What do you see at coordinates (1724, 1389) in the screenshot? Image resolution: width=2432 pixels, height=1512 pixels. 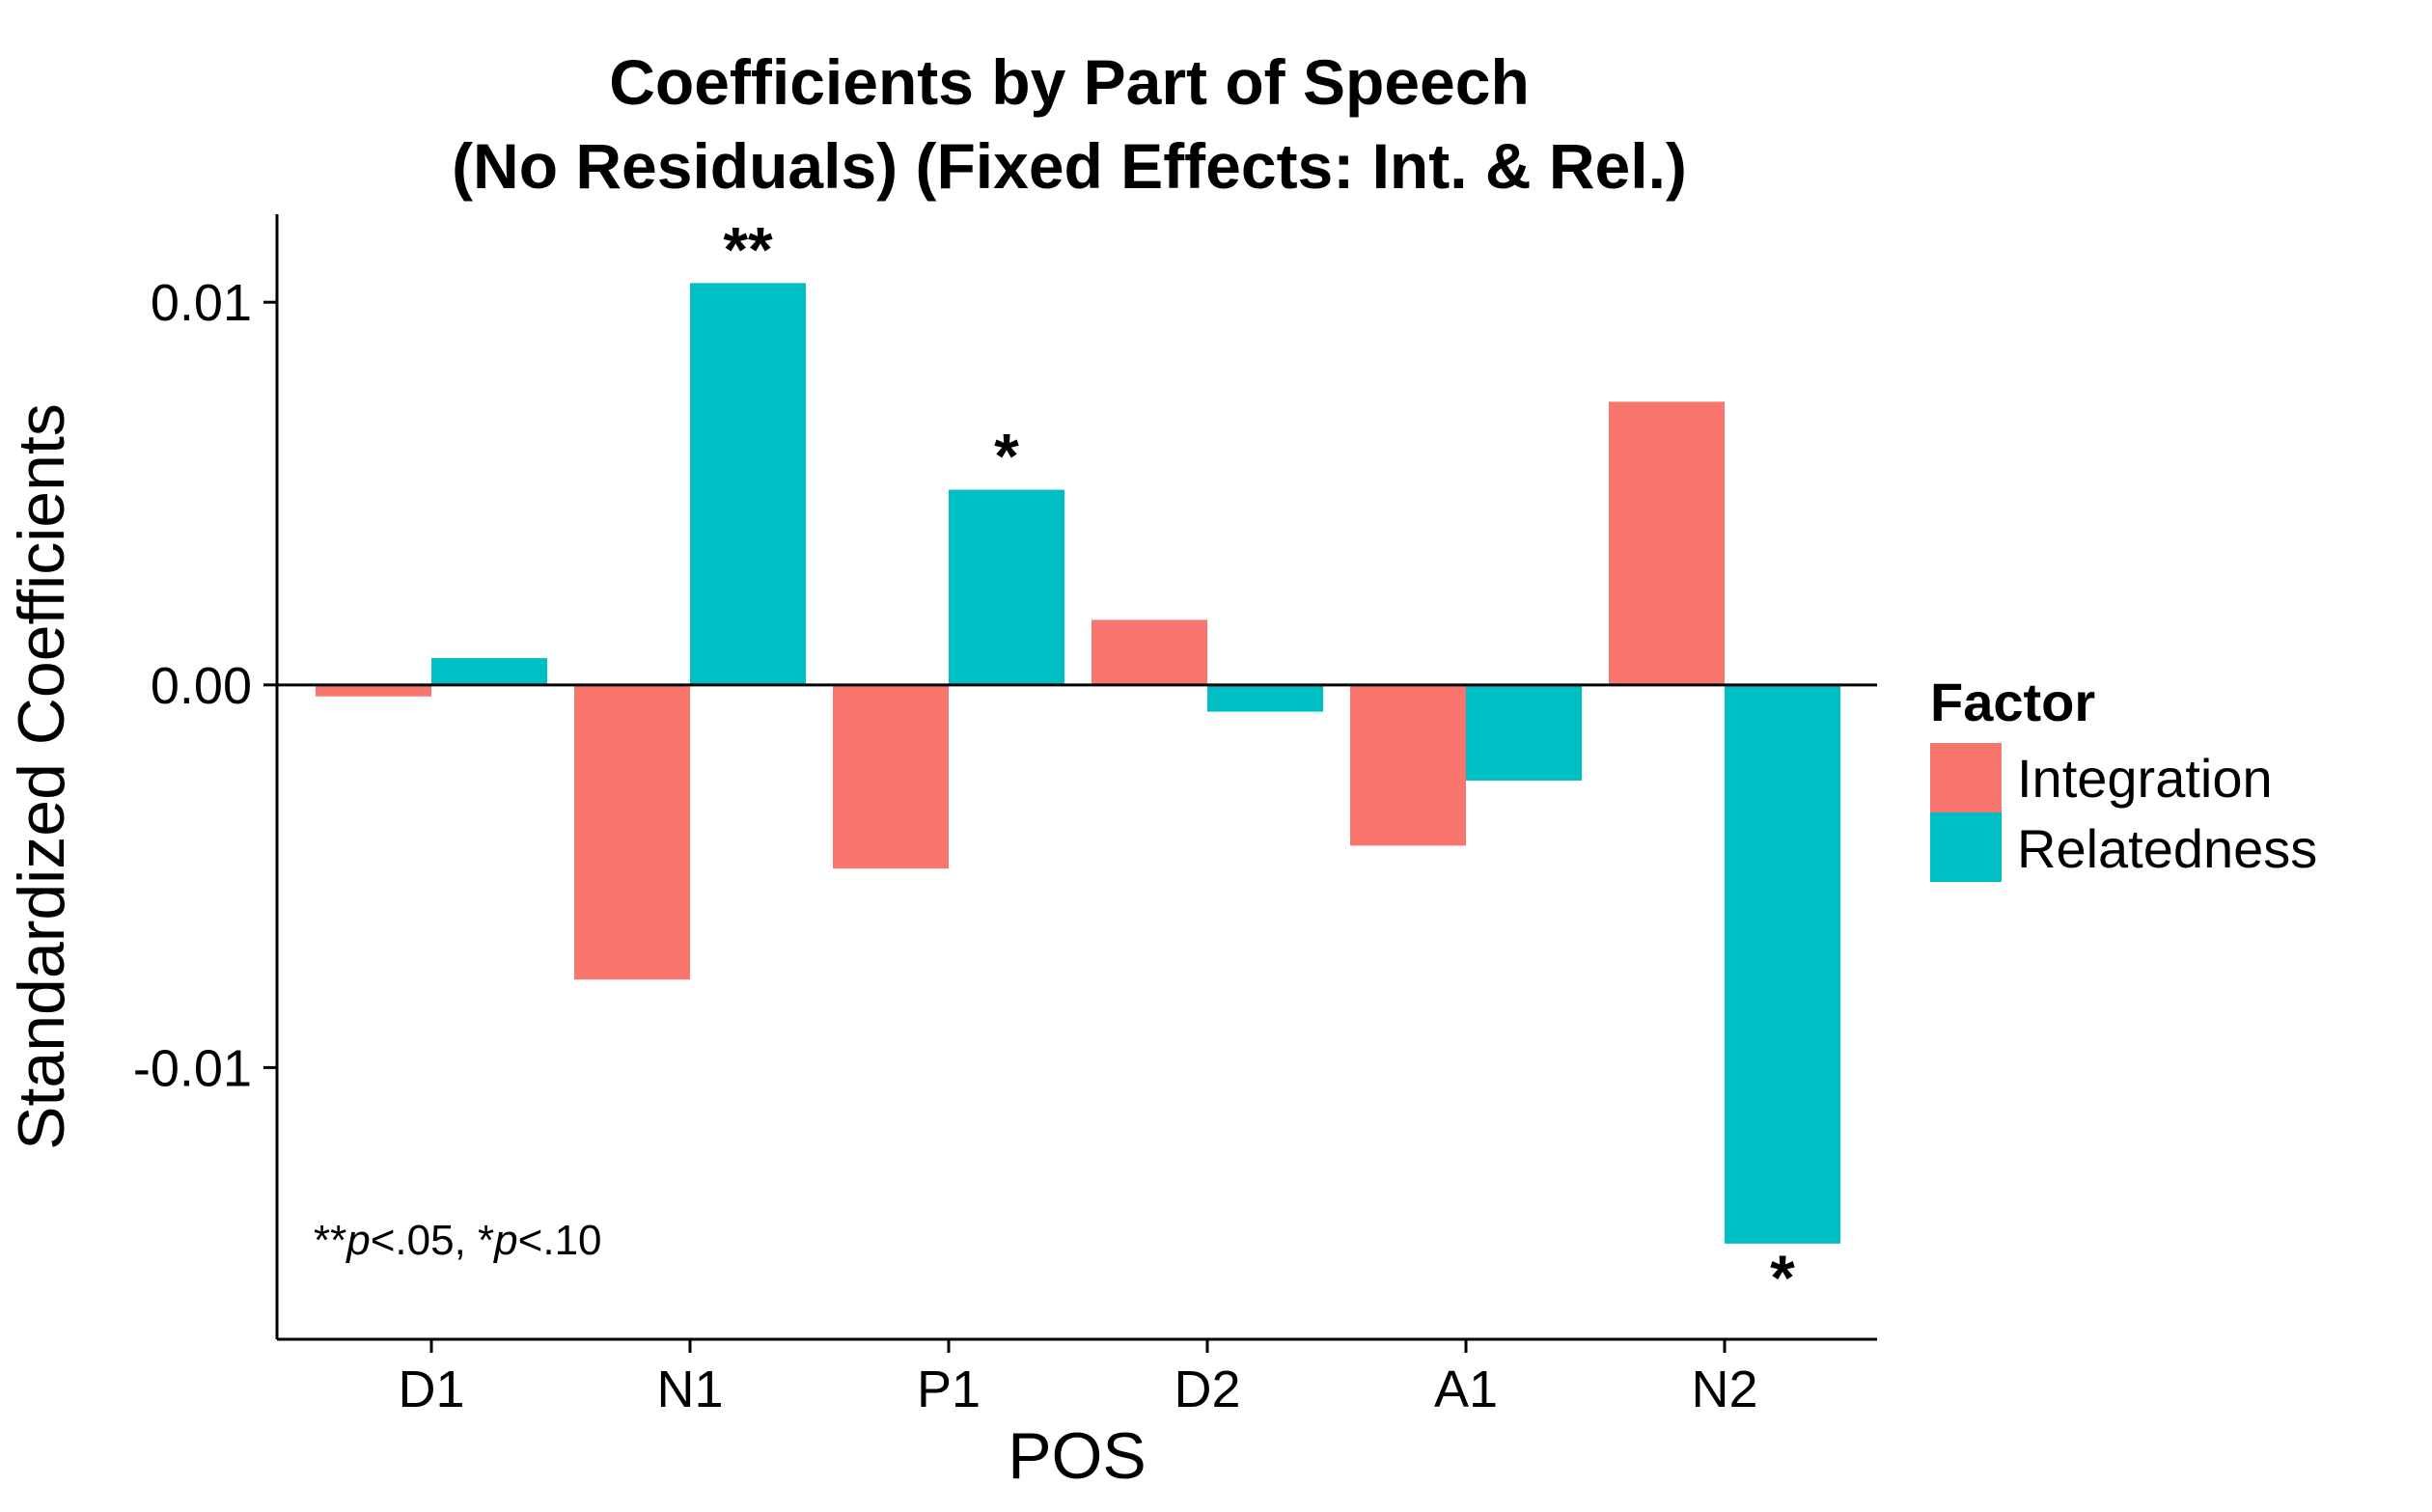 I see `x-tick-label-n2: N2` at bounding box center [1724, 1389].